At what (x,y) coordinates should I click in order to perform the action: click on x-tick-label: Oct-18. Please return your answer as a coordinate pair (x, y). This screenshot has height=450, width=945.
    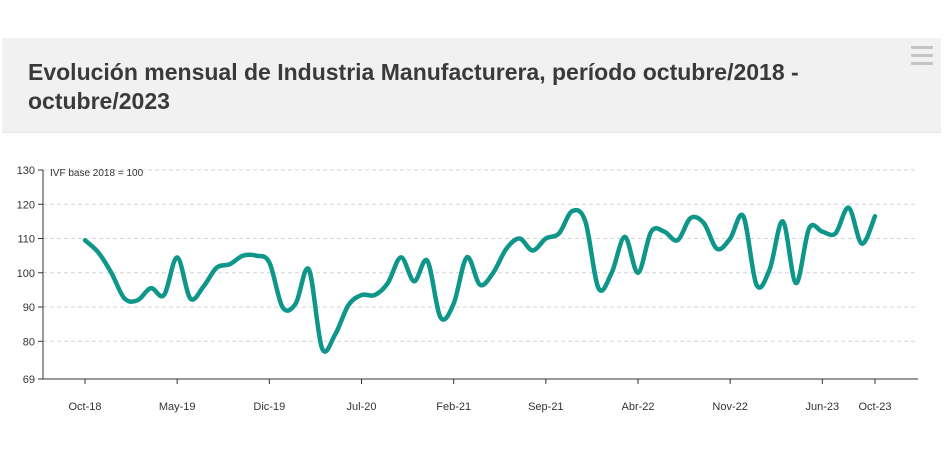
    Looking at the image, I should click on (84, 407).